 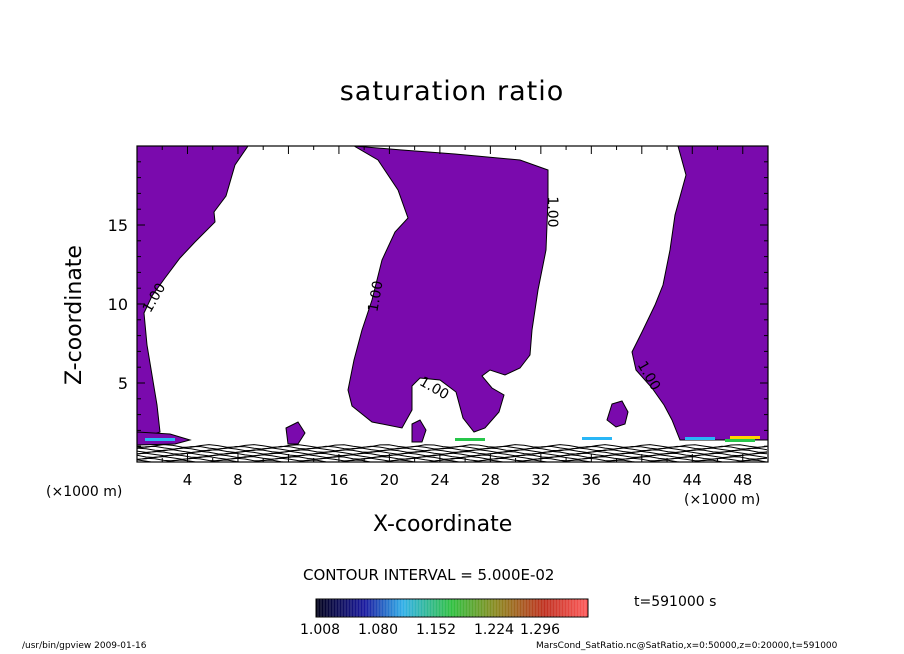 What do you see at coordinates (429, 575) in the screenshot?
I see `contour-interval-label: CONTOUR INTERVAL = 5.000E-02` at bounding box center [429, 575].